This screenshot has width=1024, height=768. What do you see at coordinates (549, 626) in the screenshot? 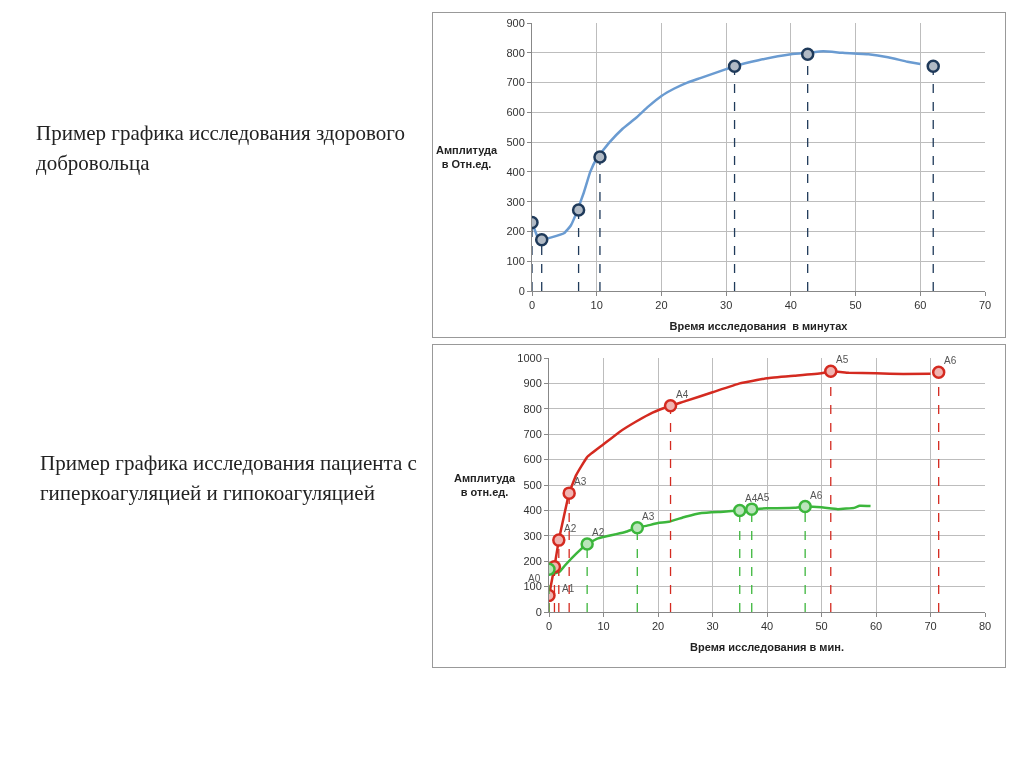
I see `x-tick-label: 0` at bounding box center [549, 626].